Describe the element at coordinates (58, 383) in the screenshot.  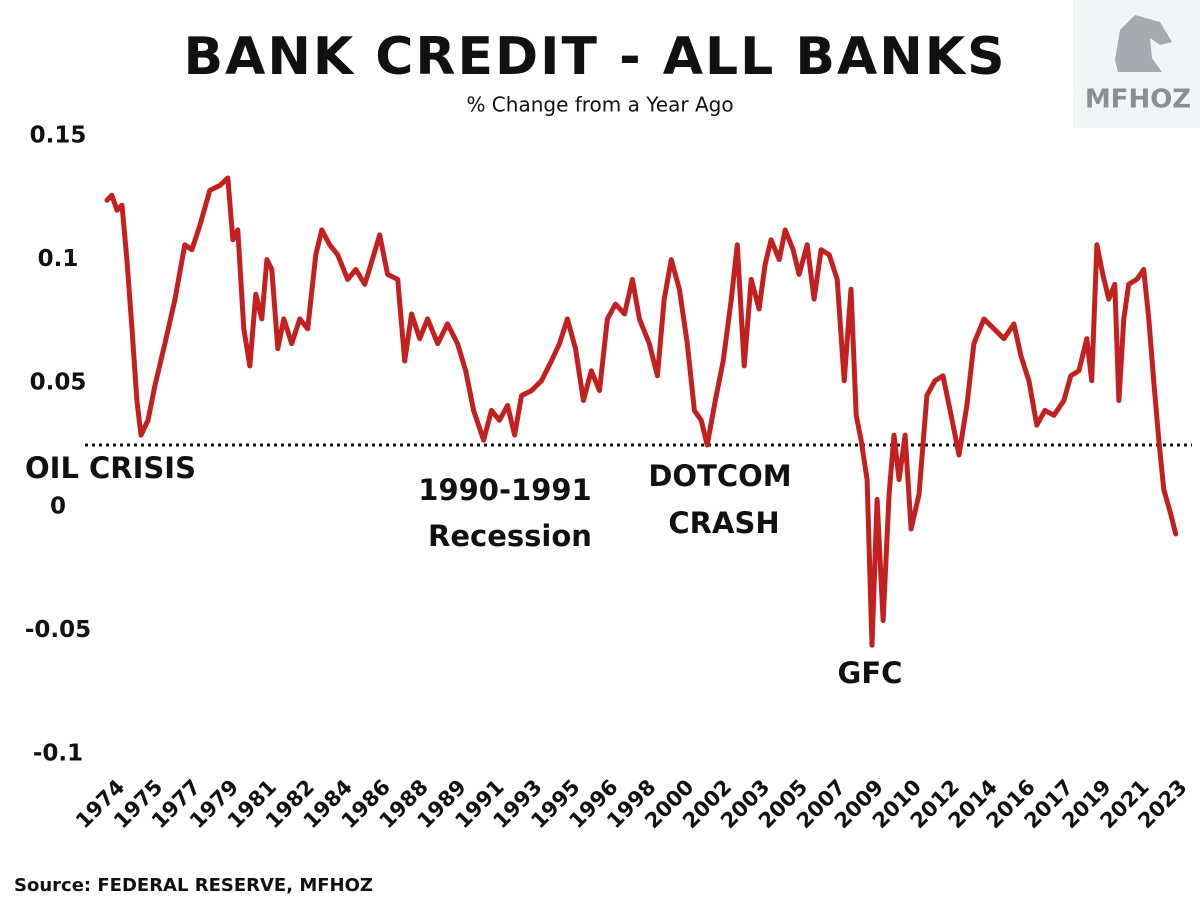
I see `y-tick-label: 0.05` at that location.